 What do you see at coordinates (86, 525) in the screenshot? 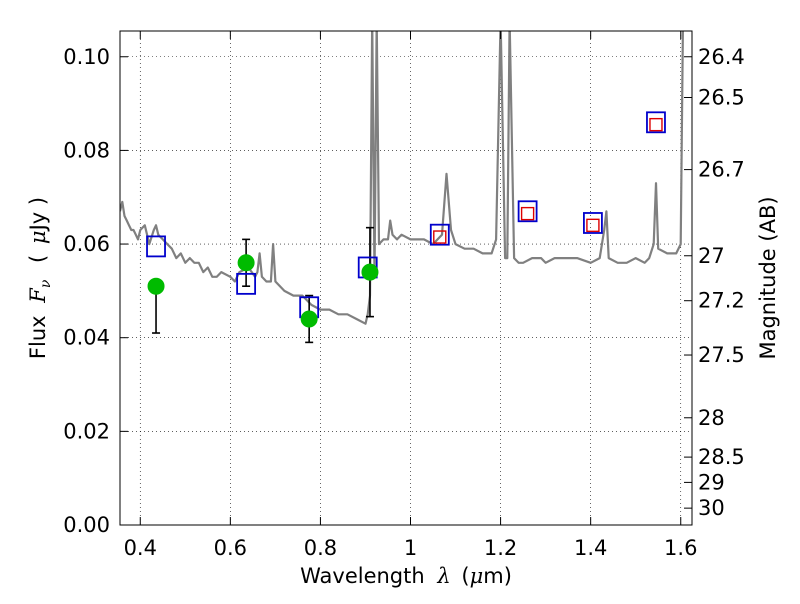
I see `y-tick-label: 0.00` at bounding box center [86, 525].